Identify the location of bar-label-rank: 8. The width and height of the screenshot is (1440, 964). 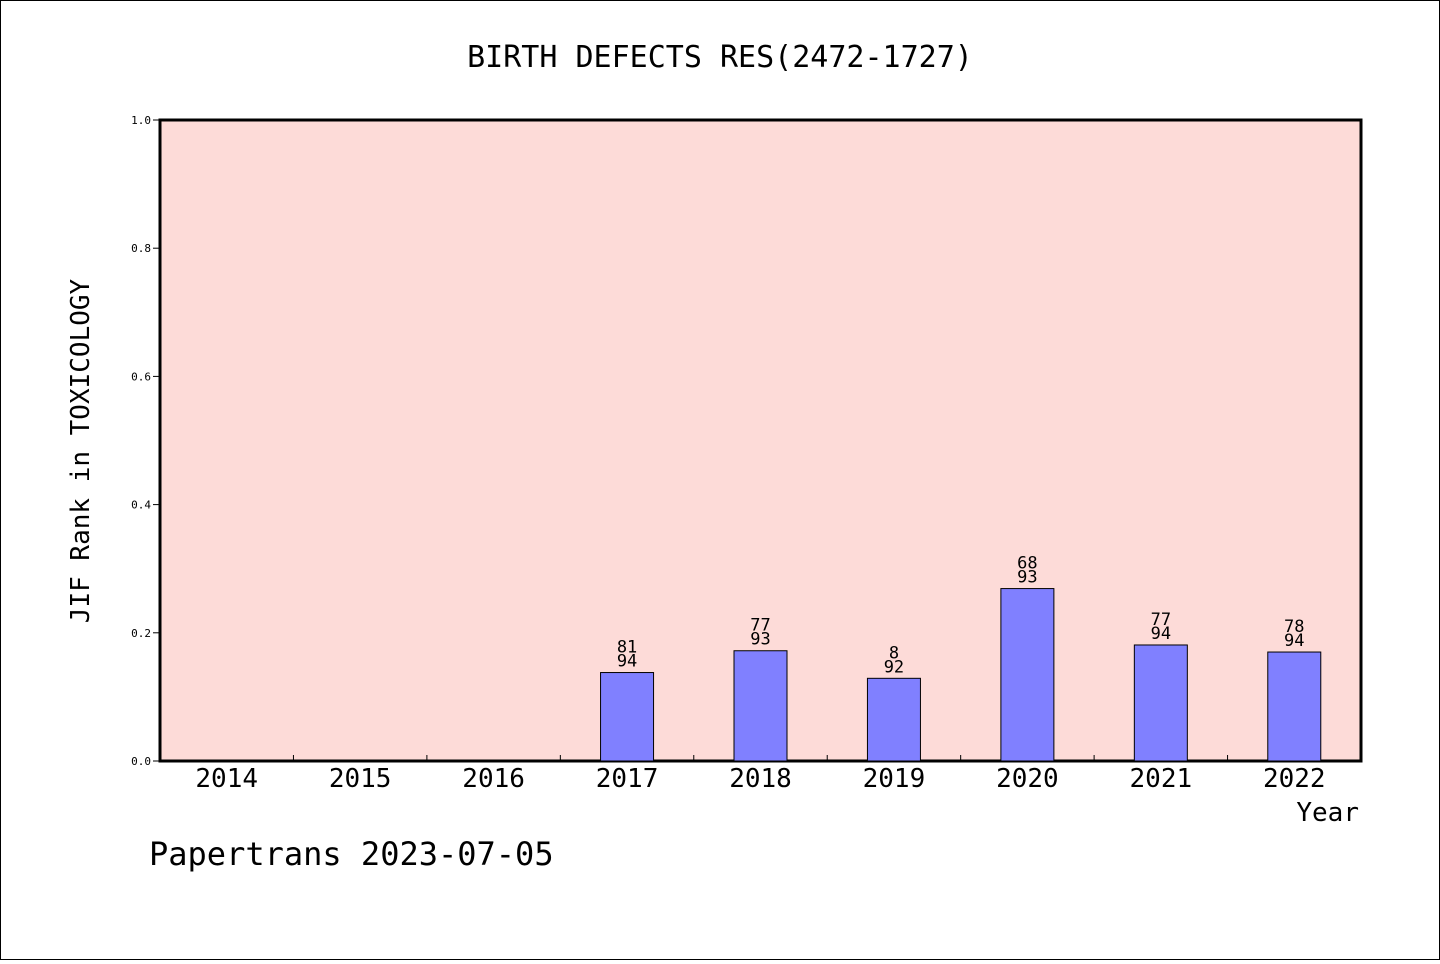
(894, 653).